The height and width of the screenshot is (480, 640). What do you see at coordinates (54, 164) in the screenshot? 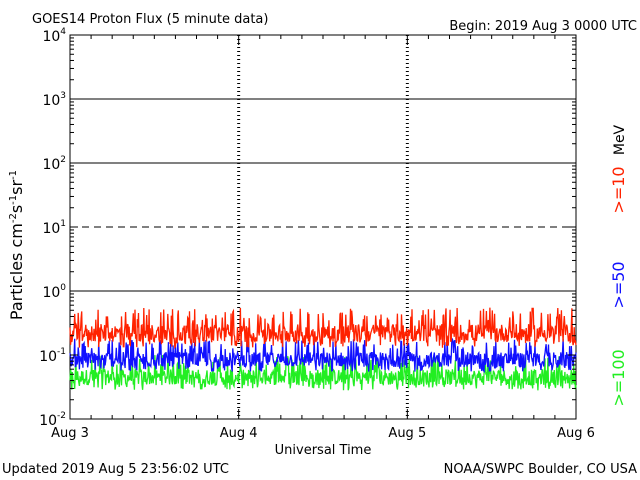
I see `y-tick-label: 10²` at bounding box center [54, 164].